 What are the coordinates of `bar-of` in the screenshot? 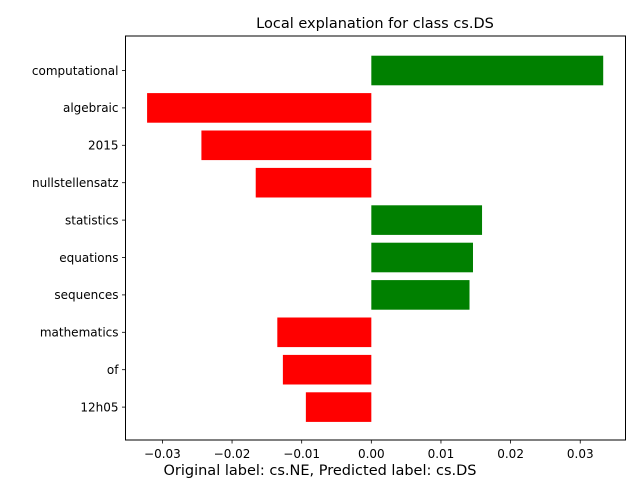 It's located at (327, 369).